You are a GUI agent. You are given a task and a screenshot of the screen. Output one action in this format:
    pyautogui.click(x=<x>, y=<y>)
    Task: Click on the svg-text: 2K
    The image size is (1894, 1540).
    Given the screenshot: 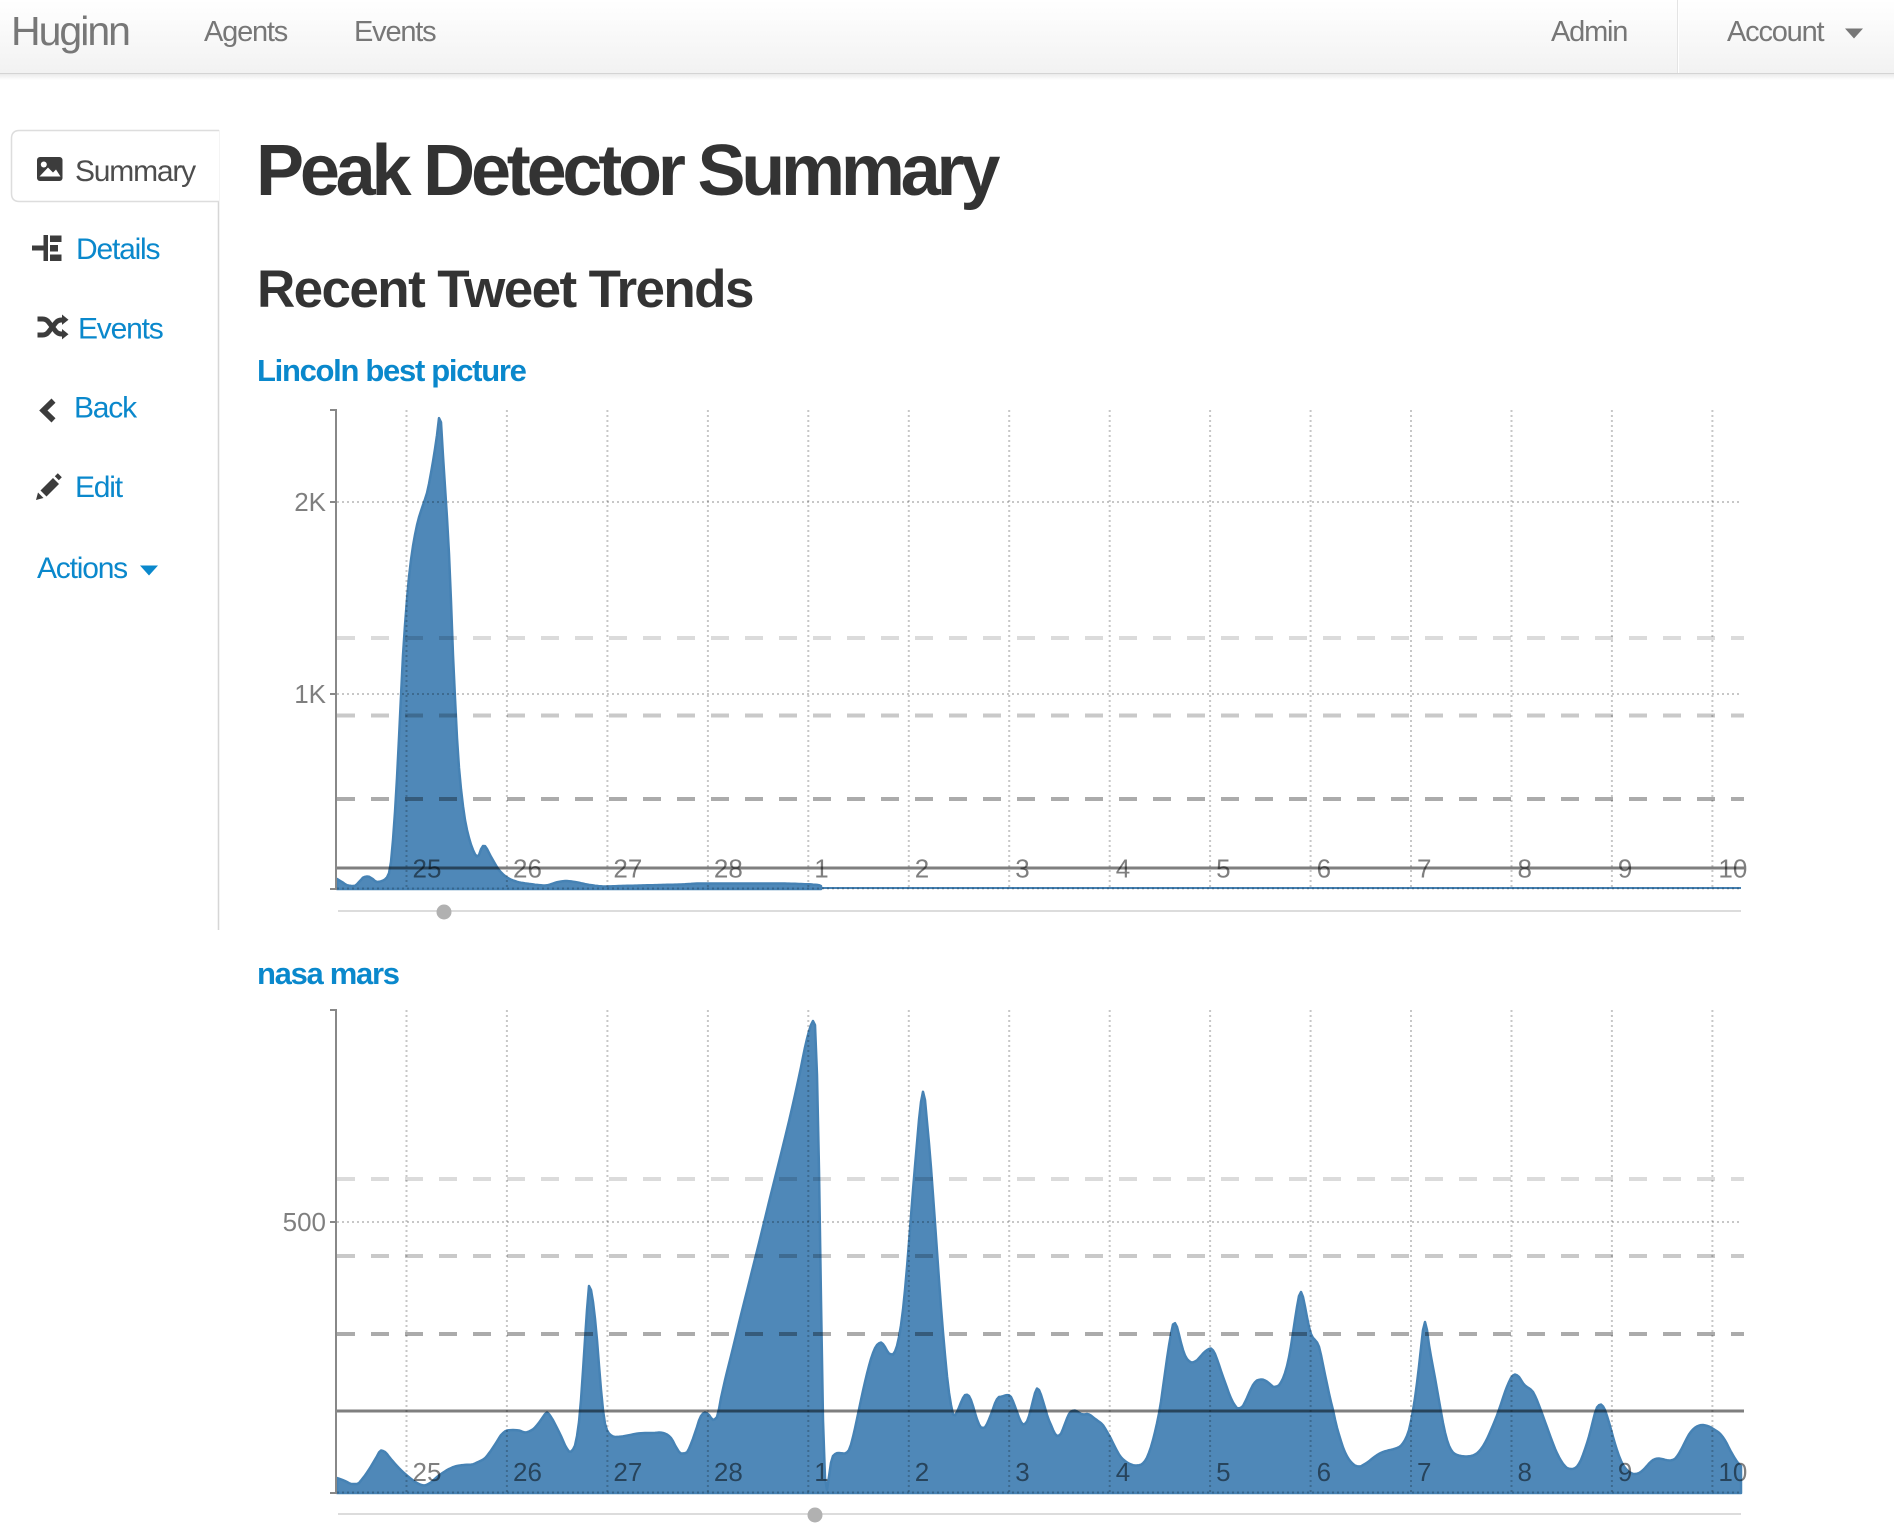 What is the action you would take?
    pyautogui.click(x=310, y=502)
    